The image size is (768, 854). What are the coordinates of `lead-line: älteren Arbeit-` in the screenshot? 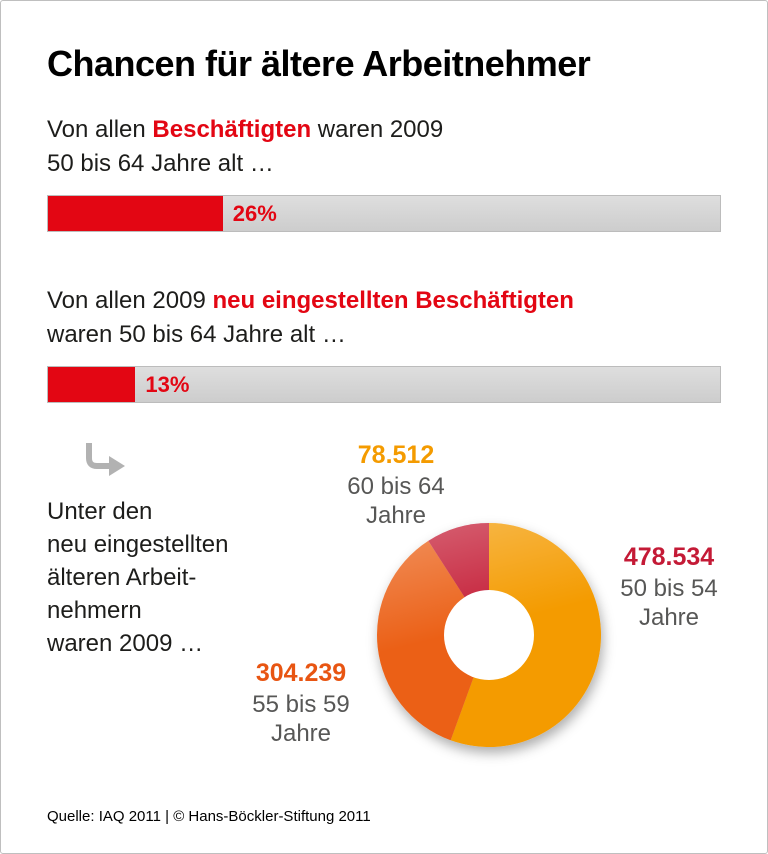 It's located at (122, 577).